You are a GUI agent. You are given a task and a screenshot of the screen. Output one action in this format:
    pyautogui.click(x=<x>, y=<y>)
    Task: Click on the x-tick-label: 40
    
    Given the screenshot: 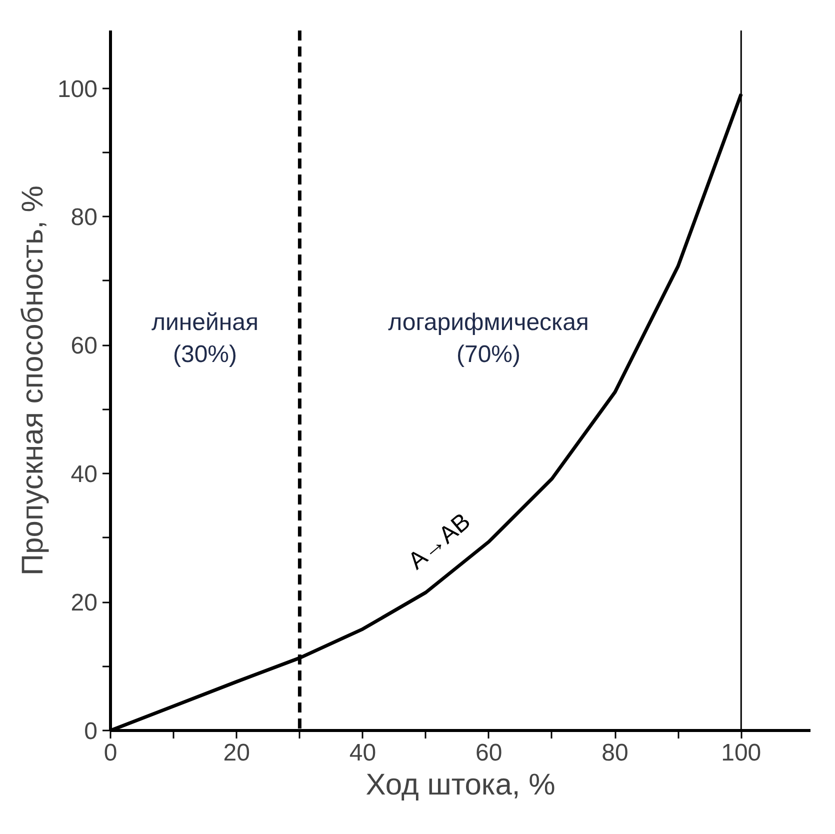 What is the action you would take?
    pyautogui.click(x=362, y=753)
    